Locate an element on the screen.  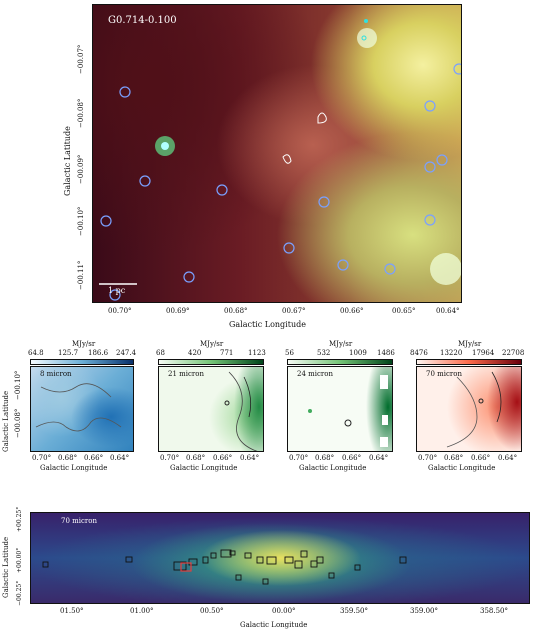
source-label: G0.714-0.100 is located at coordinates (142, 20).